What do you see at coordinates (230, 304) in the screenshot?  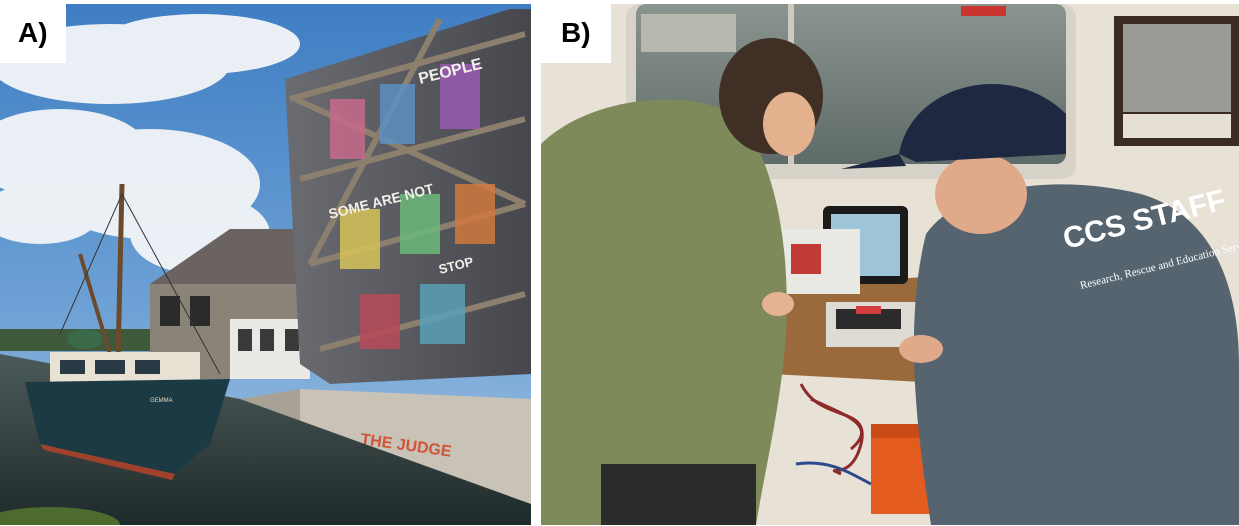 I see `harbor-house` at bounding box center [230, 304].